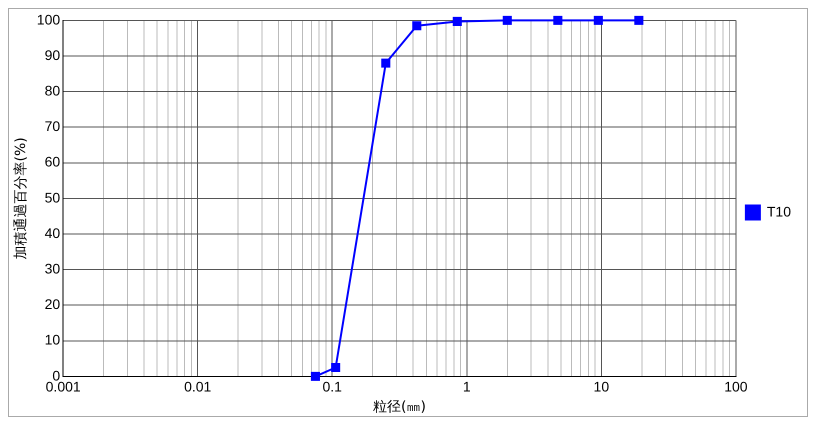  Describe the element at coordinates (52, 340) in the screenshot. I see `y-tick-label: 10` at that location.